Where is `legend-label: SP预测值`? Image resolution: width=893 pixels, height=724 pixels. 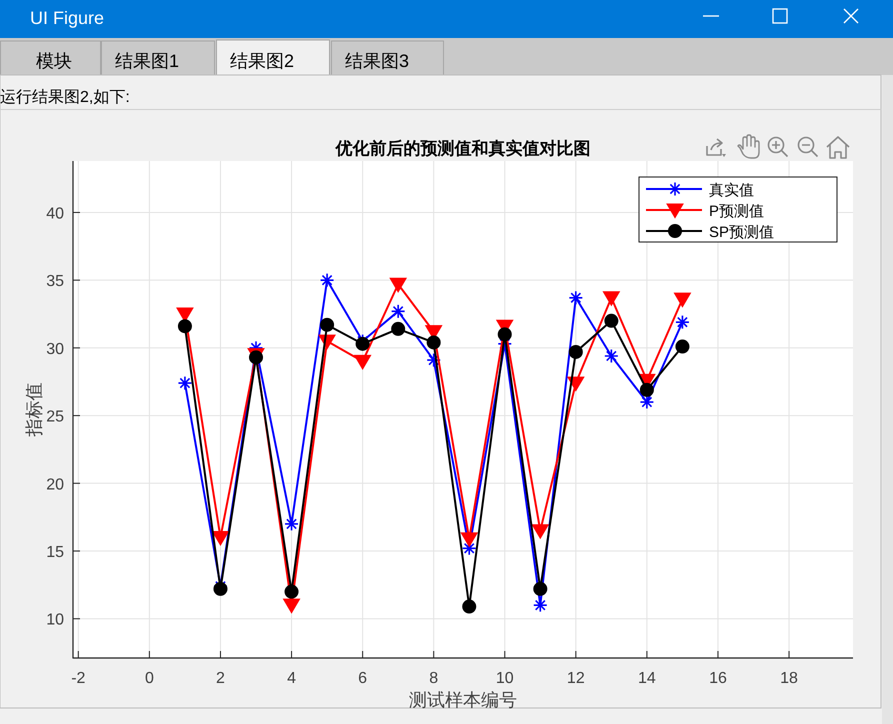 legend-label: SP预测值 is located at coordinates (741, 232).